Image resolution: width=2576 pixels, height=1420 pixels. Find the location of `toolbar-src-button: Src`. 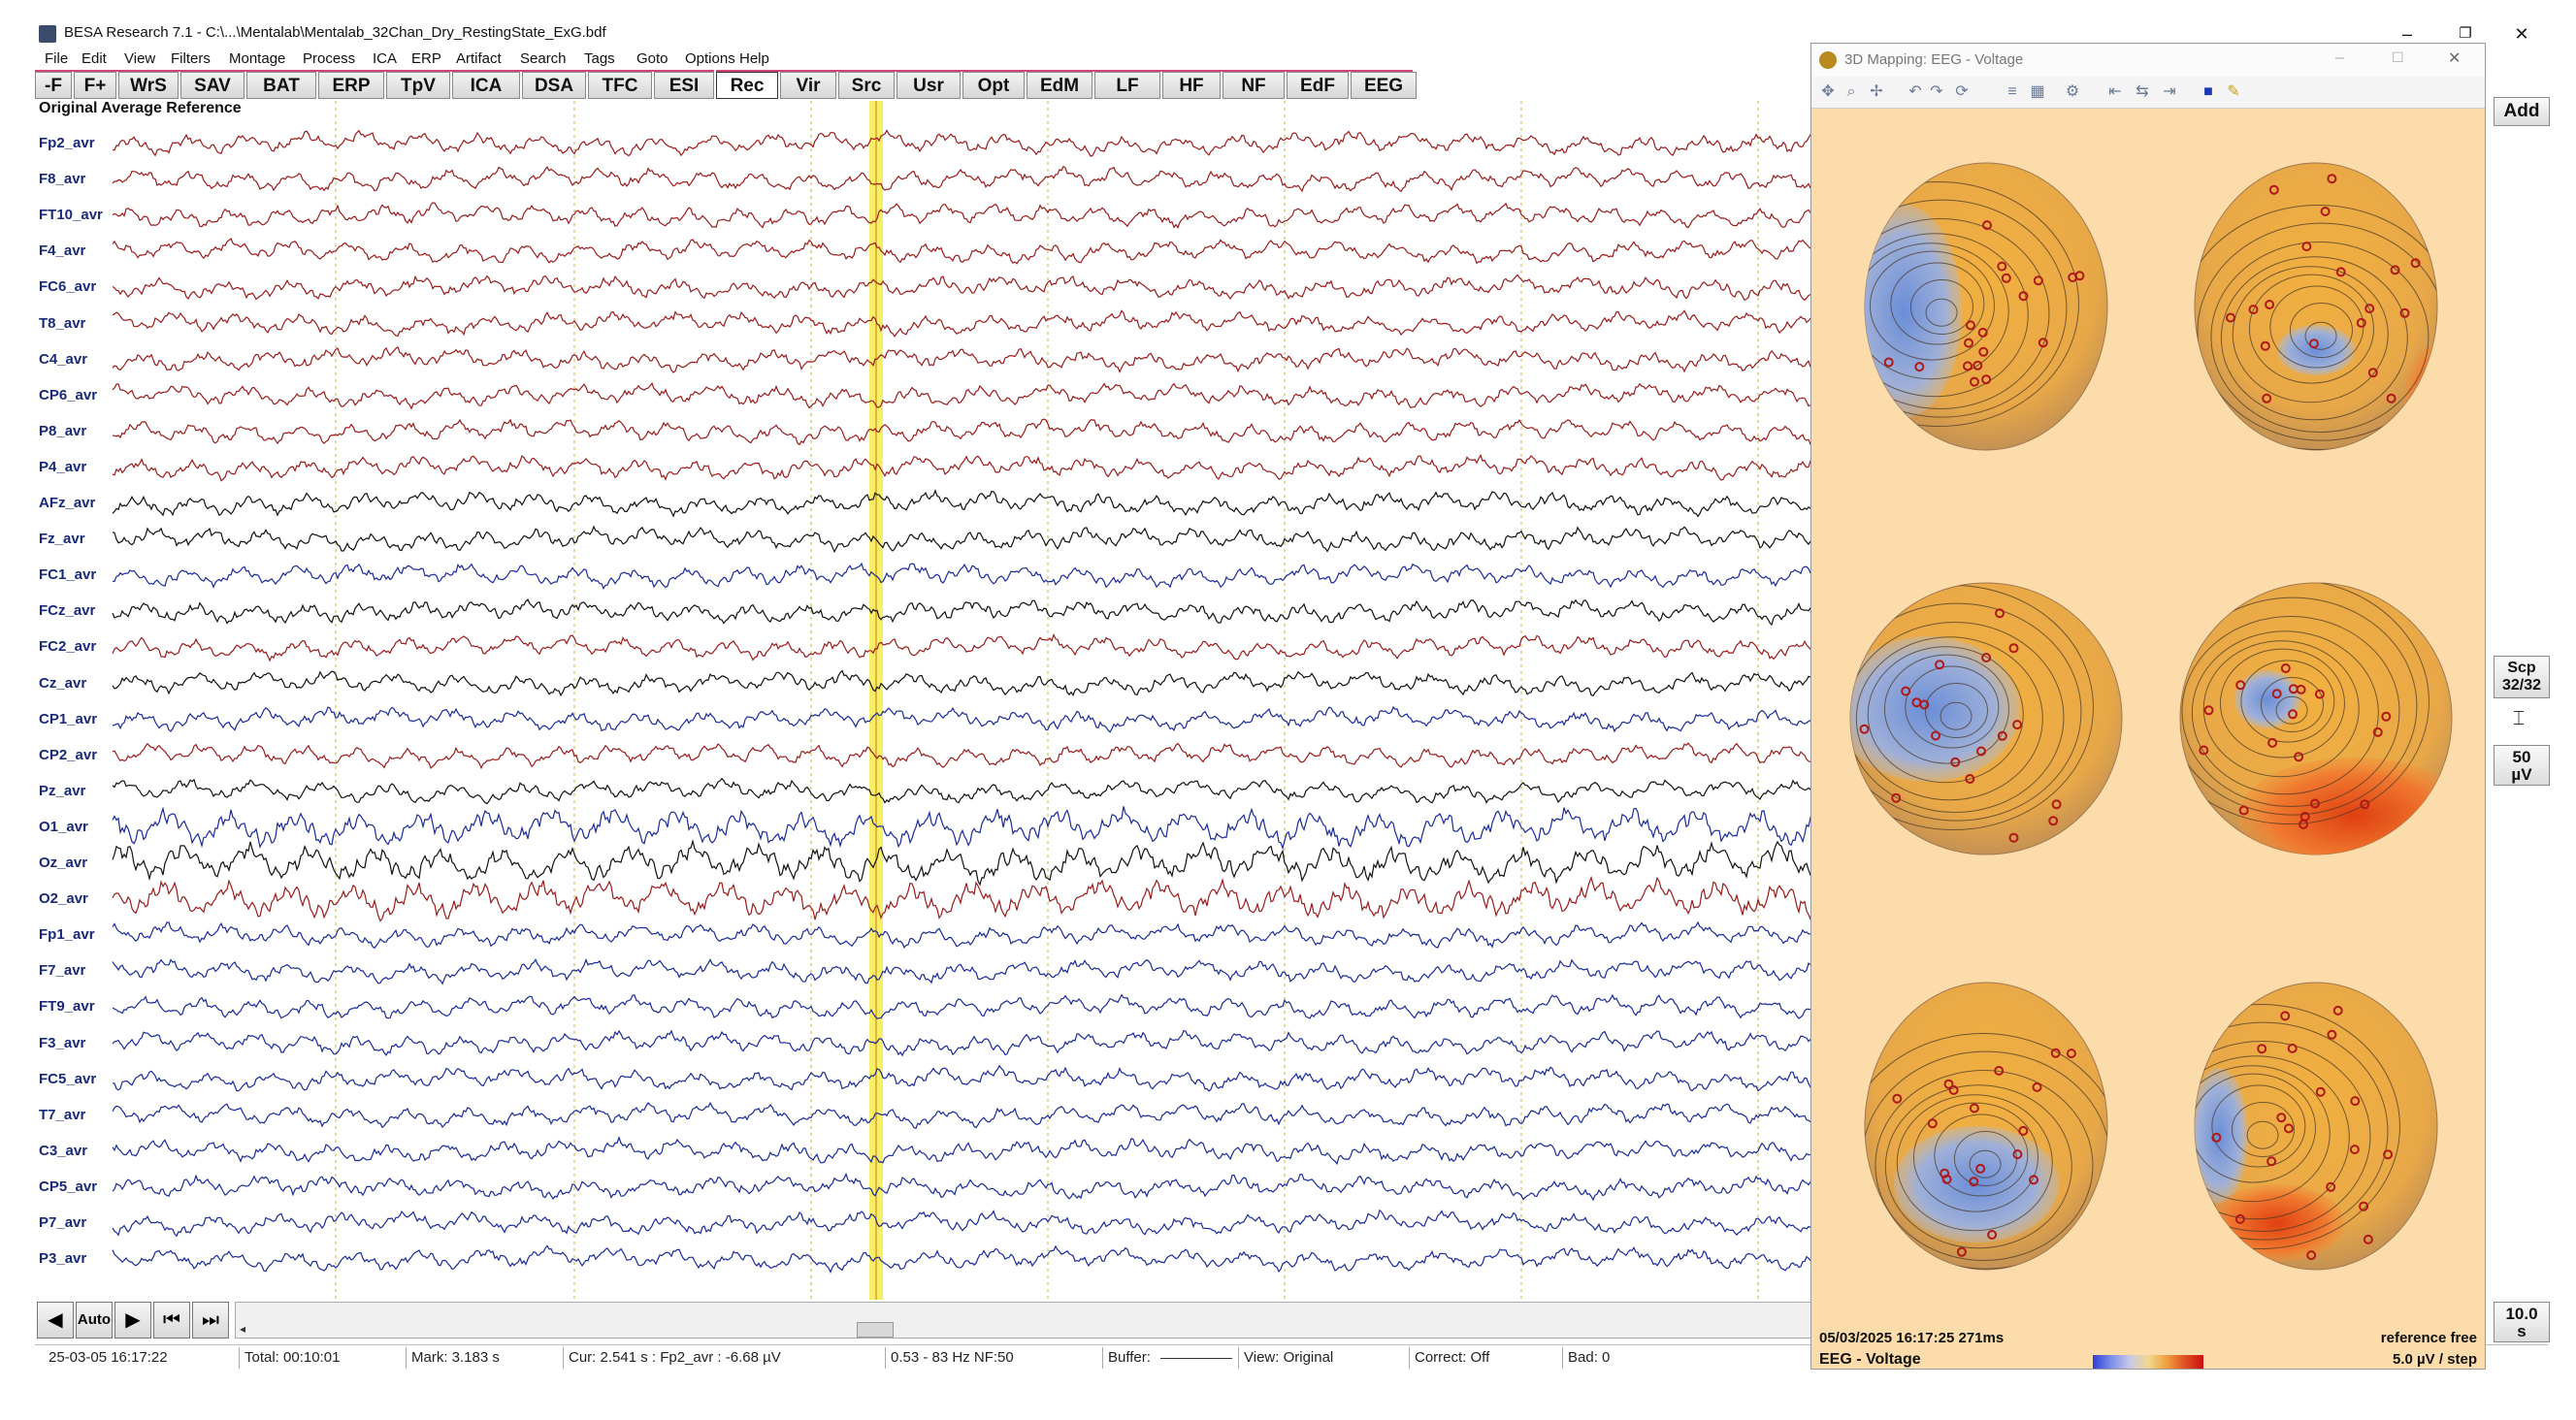

toolbar-src-button: Src is located at coordinates (867, 85).